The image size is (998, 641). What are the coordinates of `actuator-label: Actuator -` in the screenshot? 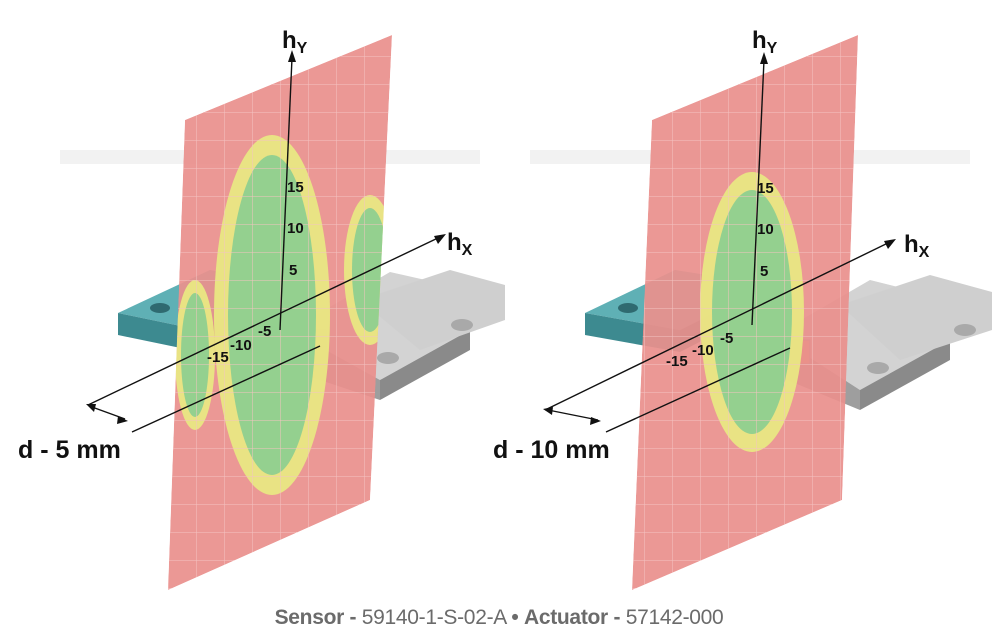 It's located at (572, 617).